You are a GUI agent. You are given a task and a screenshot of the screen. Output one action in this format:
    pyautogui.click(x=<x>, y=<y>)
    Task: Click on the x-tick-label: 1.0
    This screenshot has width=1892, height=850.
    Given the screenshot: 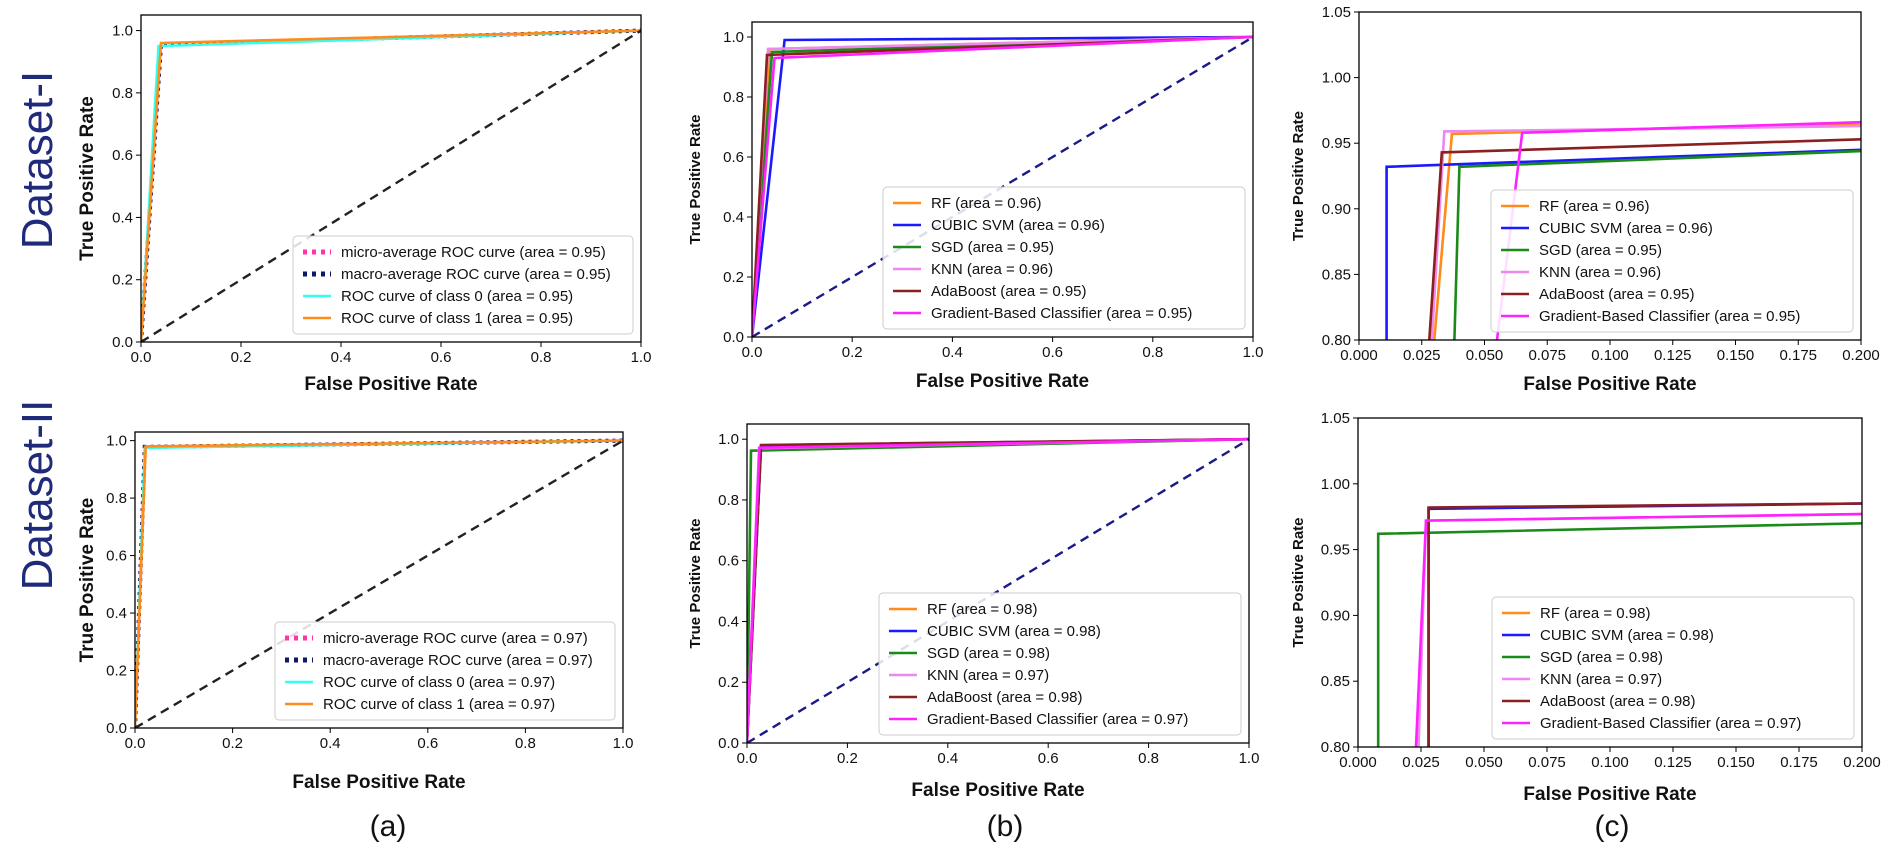 What is the action you would take?
    pyautogui.click(x=1253, y=352)
    